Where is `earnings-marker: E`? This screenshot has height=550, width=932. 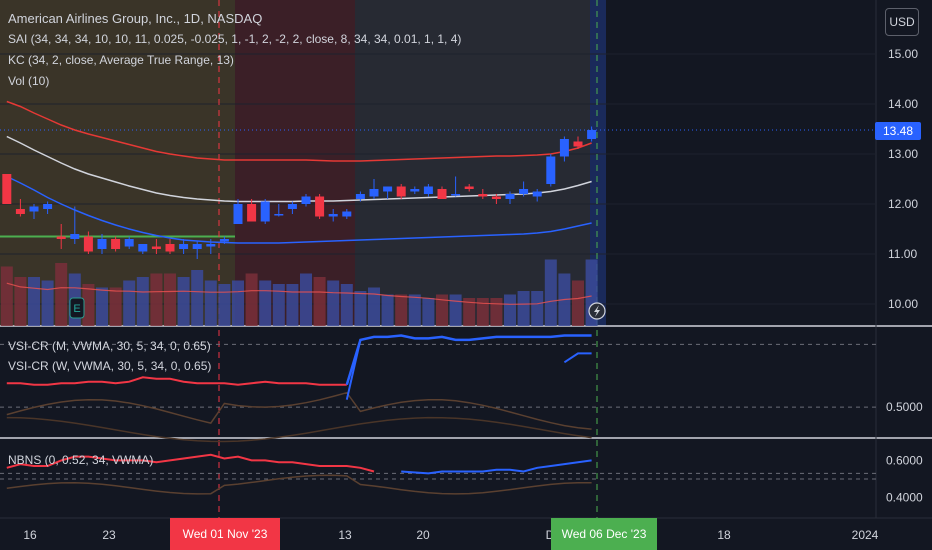 earnings-marker: E is located at coordinates (77, 308).